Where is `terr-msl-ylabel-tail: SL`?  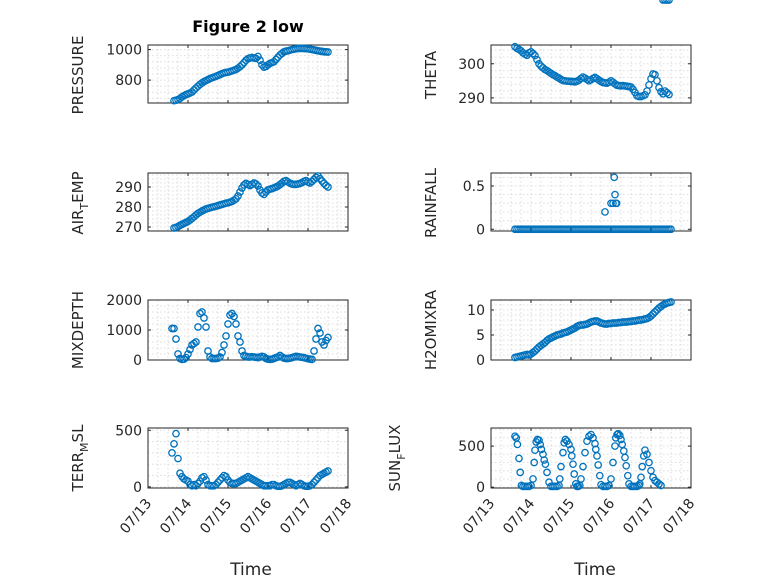
terr-msl-ylabel-tail: SL is located at coordinates (78, 433).